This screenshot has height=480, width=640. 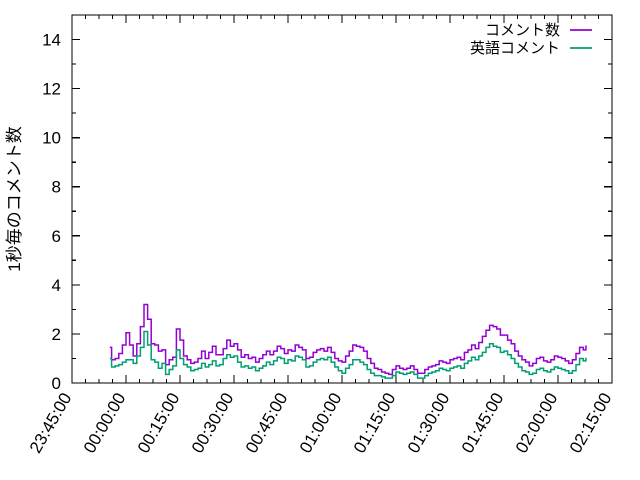 I want to click on y-axis-tick-label: 14, so click(x=51, y=40).